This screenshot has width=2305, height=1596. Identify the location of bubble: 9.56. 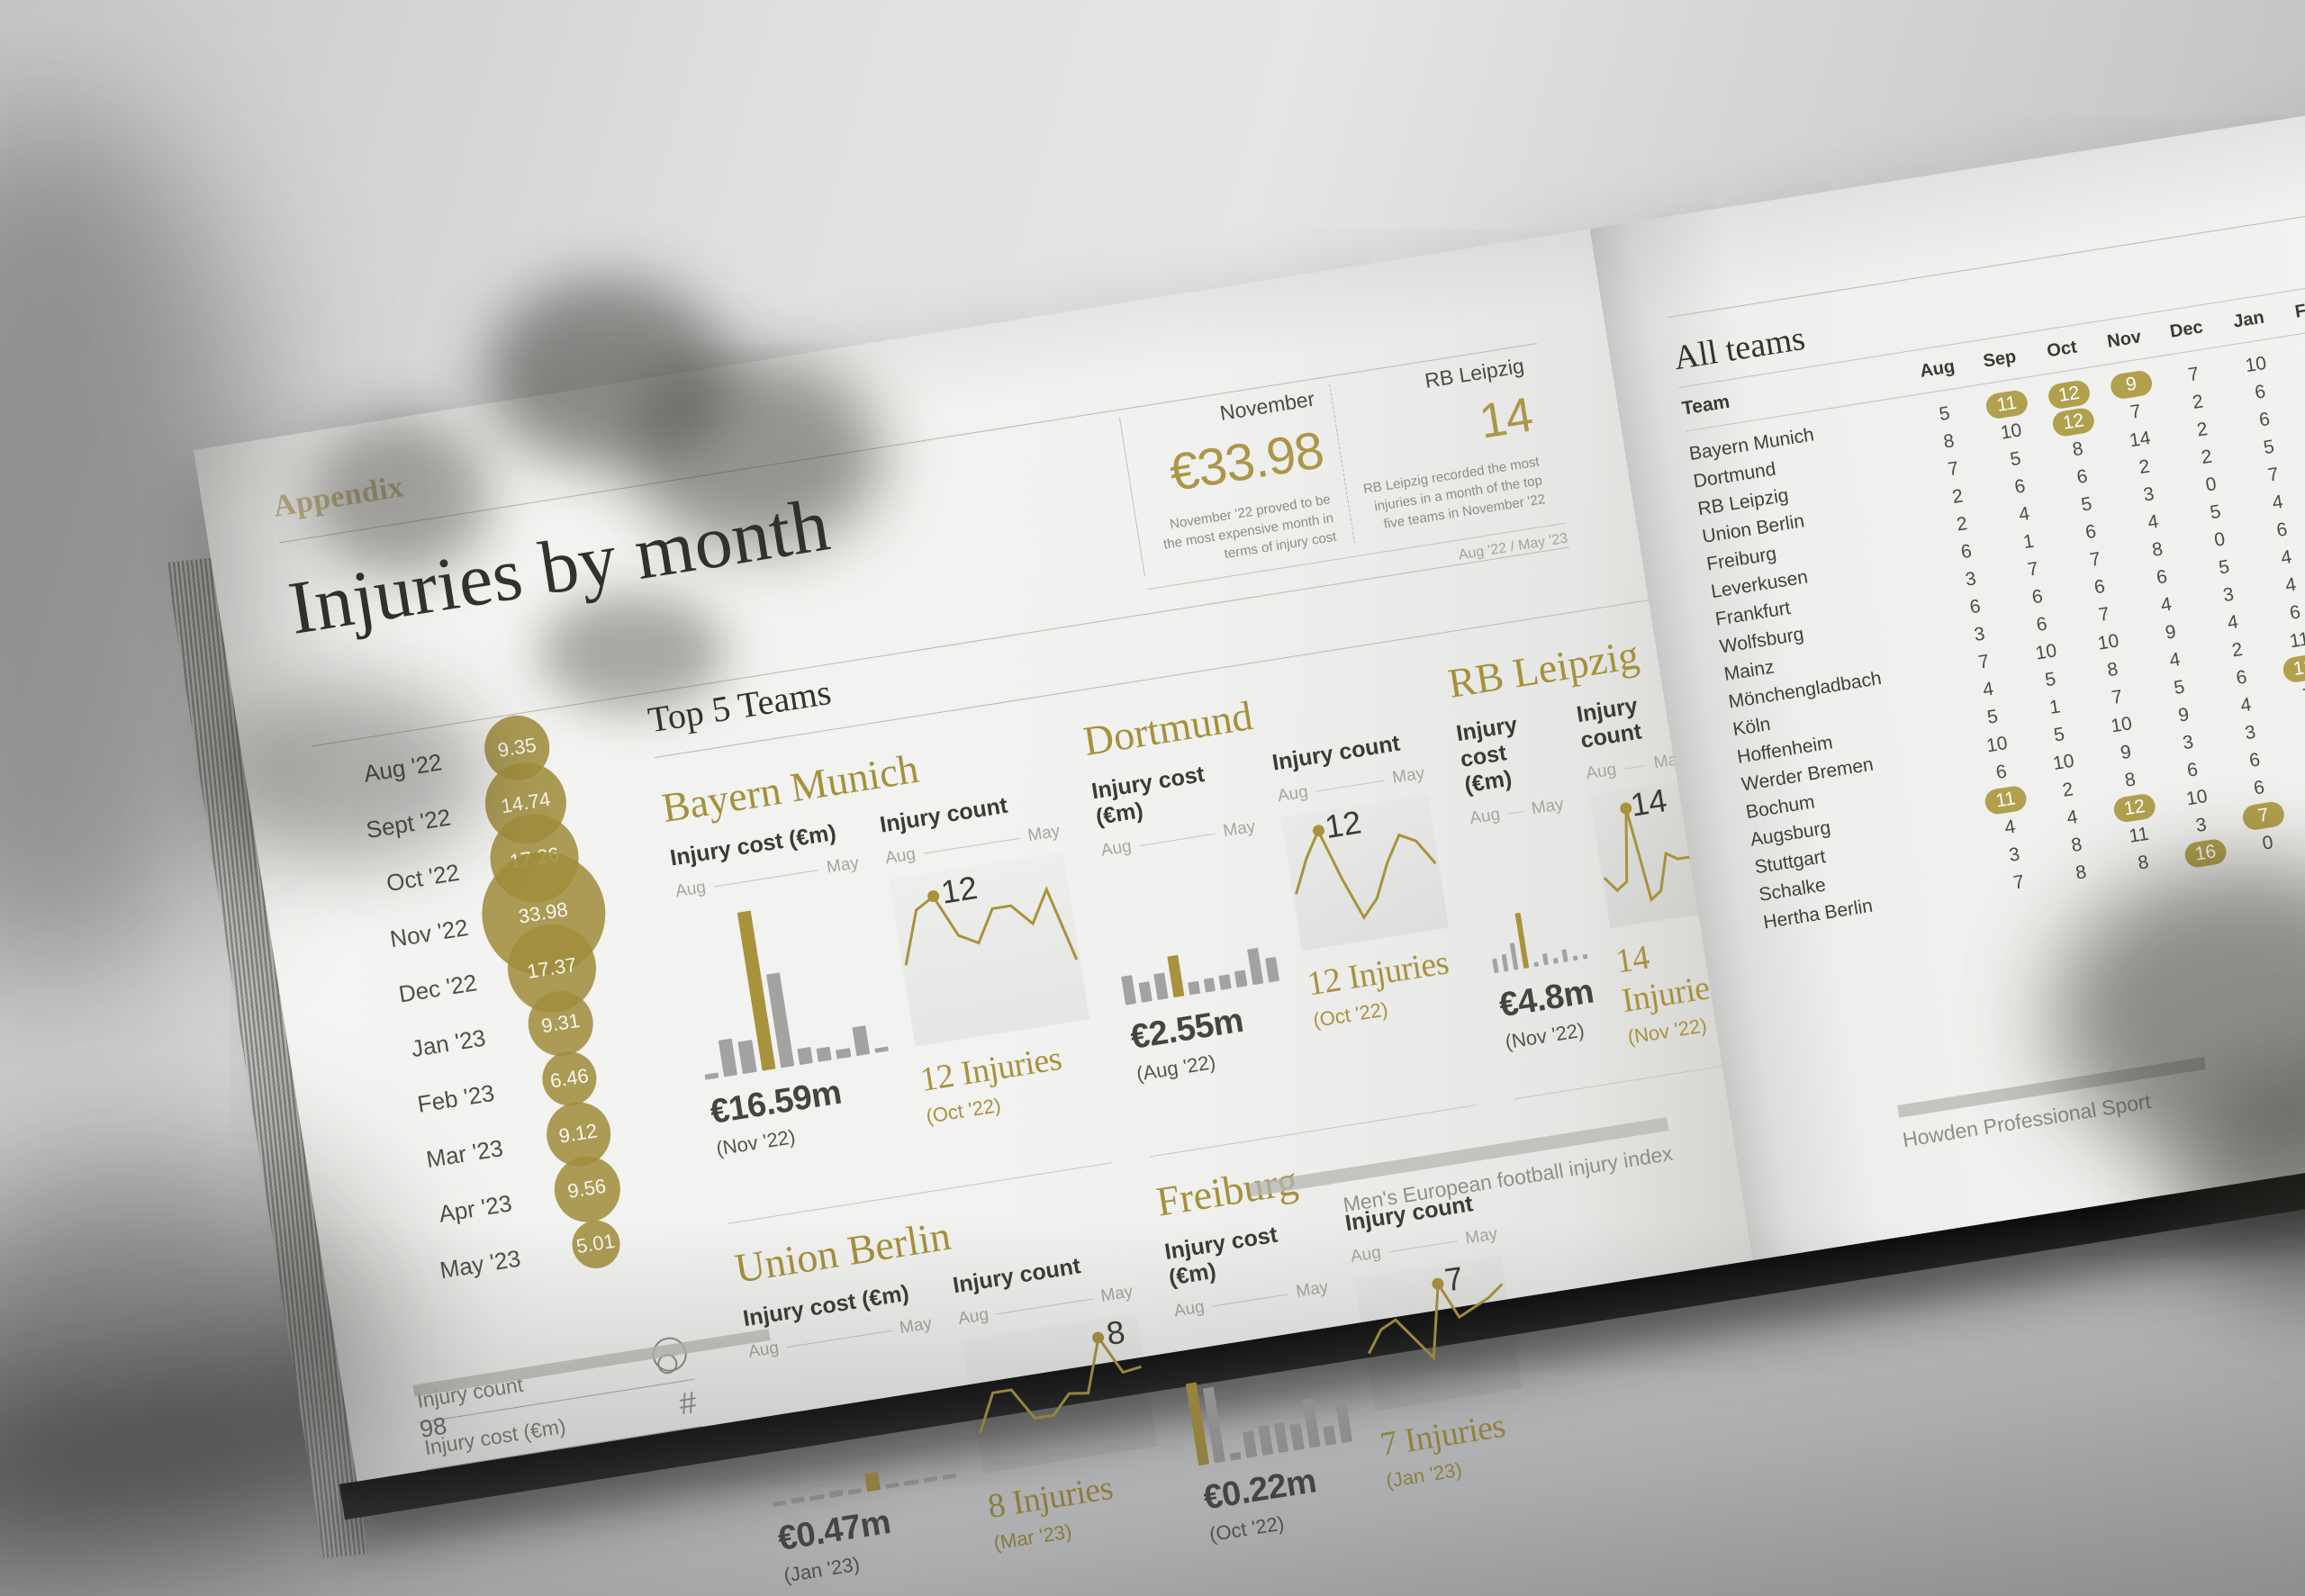
(587, 1189).